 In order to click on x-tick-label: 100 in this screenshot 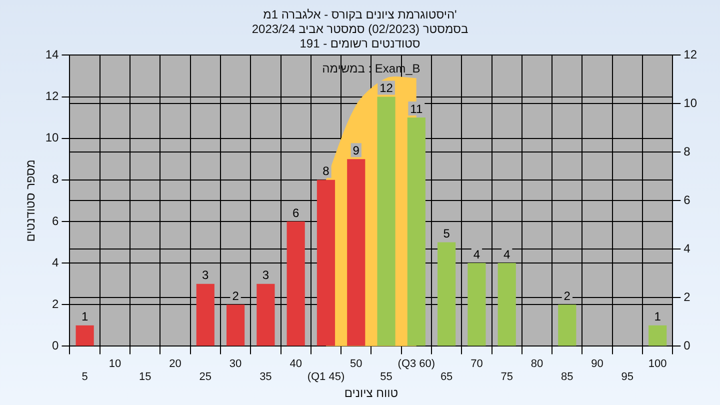, I will do `click(657, 364)`.